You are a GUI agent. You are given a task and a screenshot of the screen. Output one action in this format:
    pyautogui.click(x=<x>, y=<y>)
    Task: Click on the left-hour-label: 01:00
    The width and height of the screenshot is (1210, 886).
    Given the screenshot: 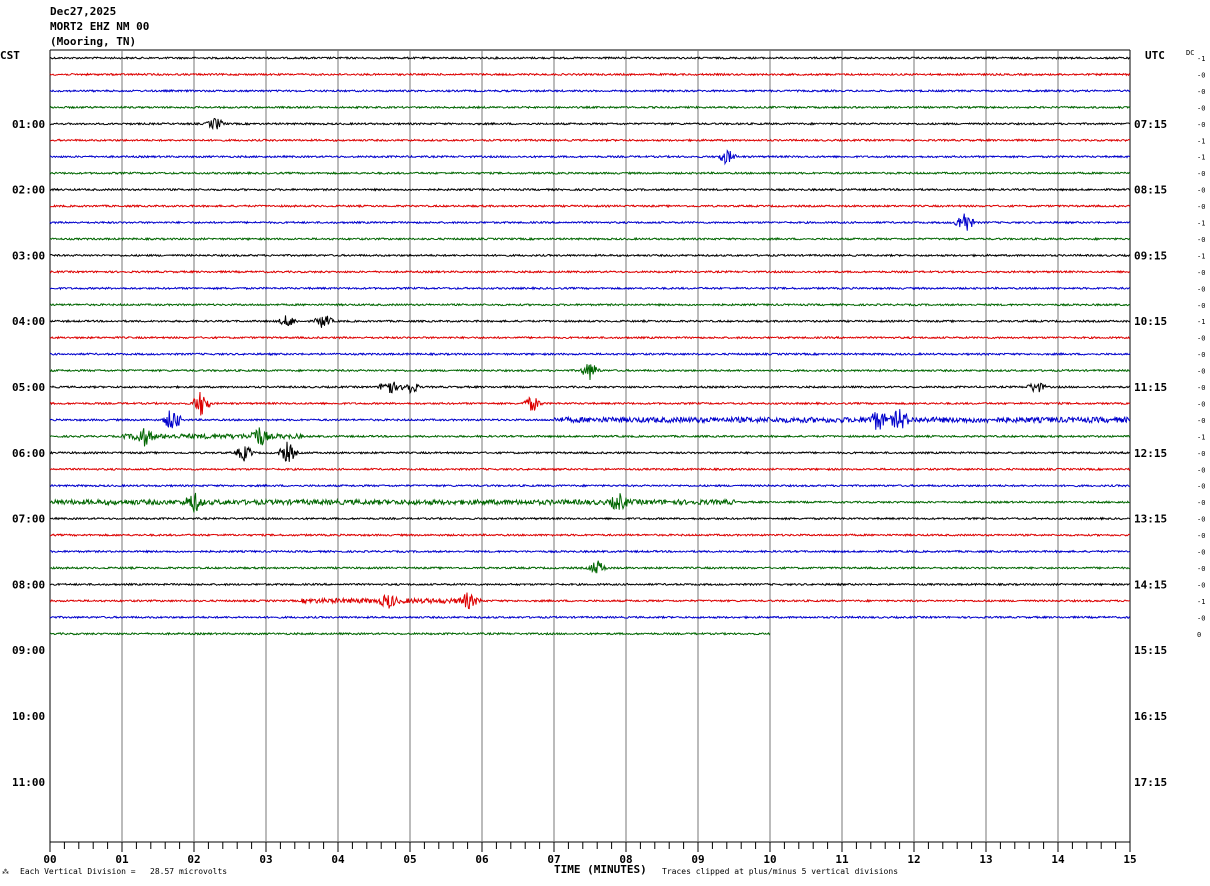 What is the action you would take?
    pyautogui.click(x=28, y=124)
    